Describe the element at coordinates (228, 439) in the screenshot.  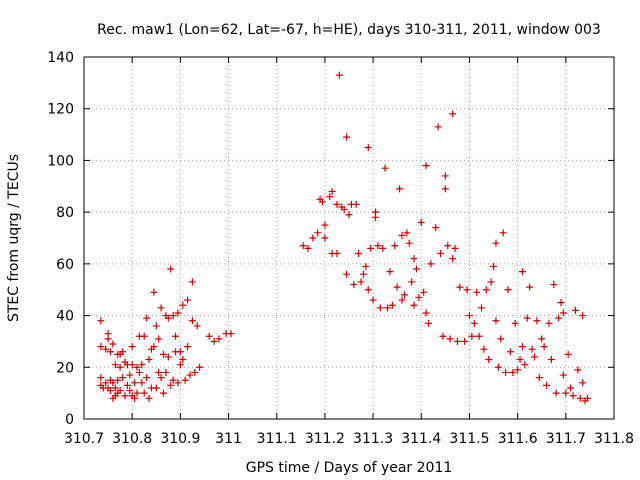
I see `x-tick-label: 311` at that location.